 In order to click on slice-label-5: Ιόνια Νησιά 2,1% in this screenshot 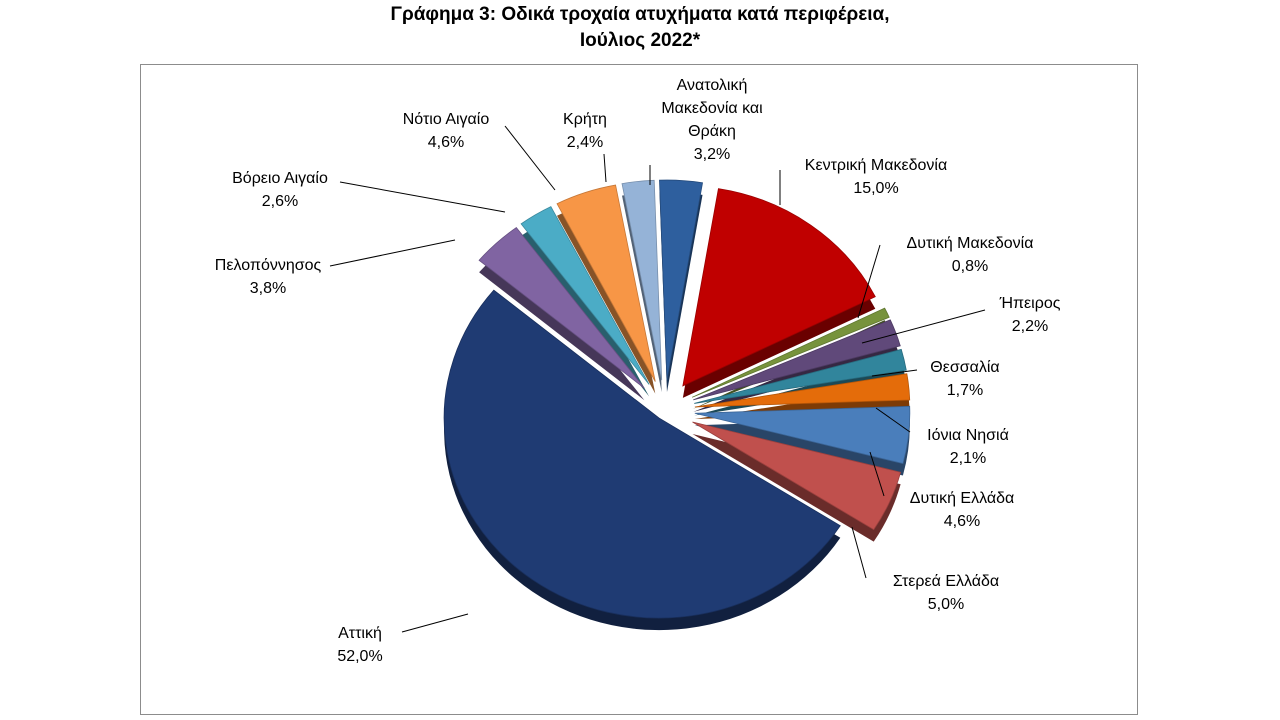, I will do `click(968, 447)`.